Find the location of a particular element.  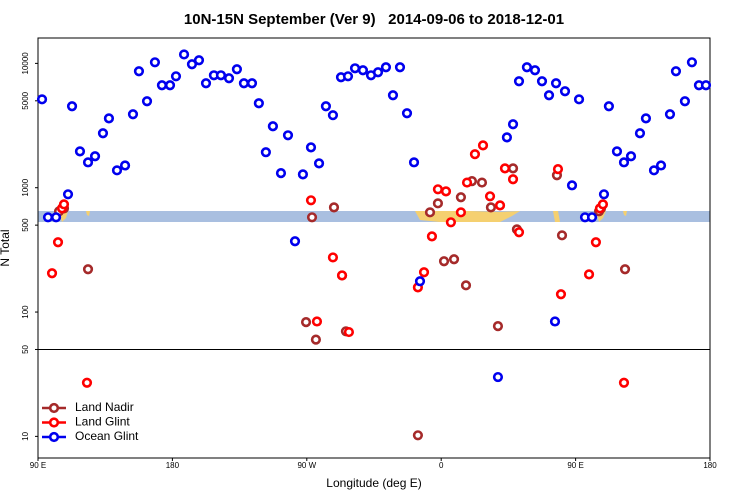

x-tick-label: 90 W is located at coordinates (306, 465).